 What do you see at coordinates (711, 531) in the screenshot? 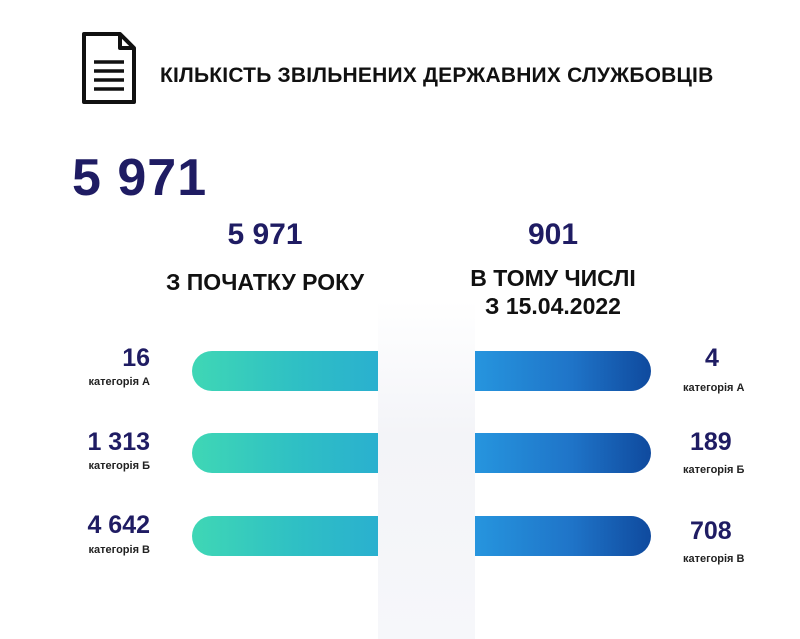
I see `right-value-c: 708` at bounding box center [711, 531].